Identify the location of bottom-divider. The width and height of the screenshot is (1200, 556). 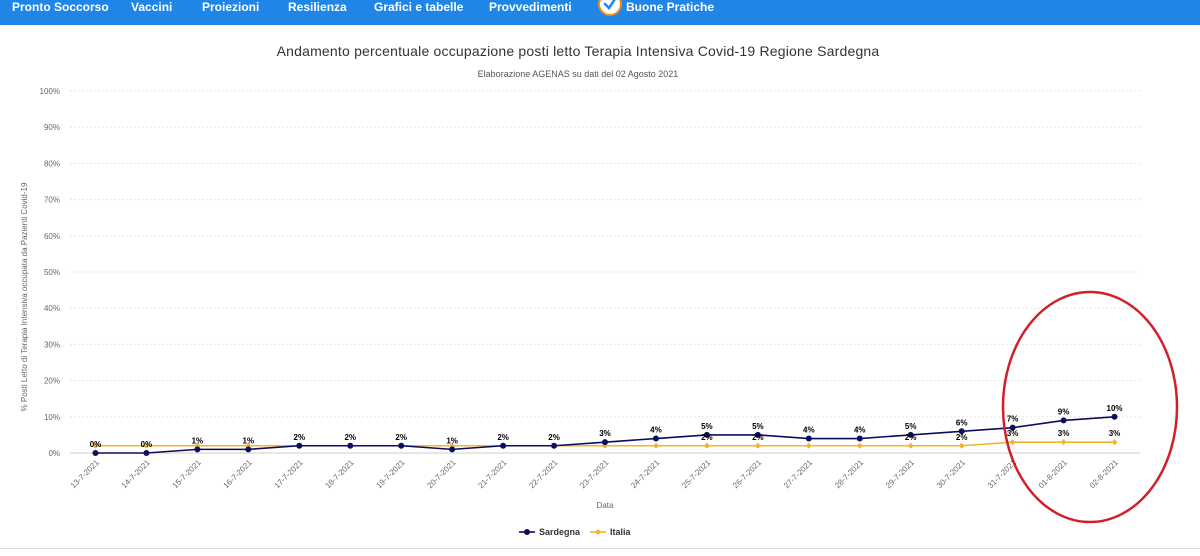
(600, 548).